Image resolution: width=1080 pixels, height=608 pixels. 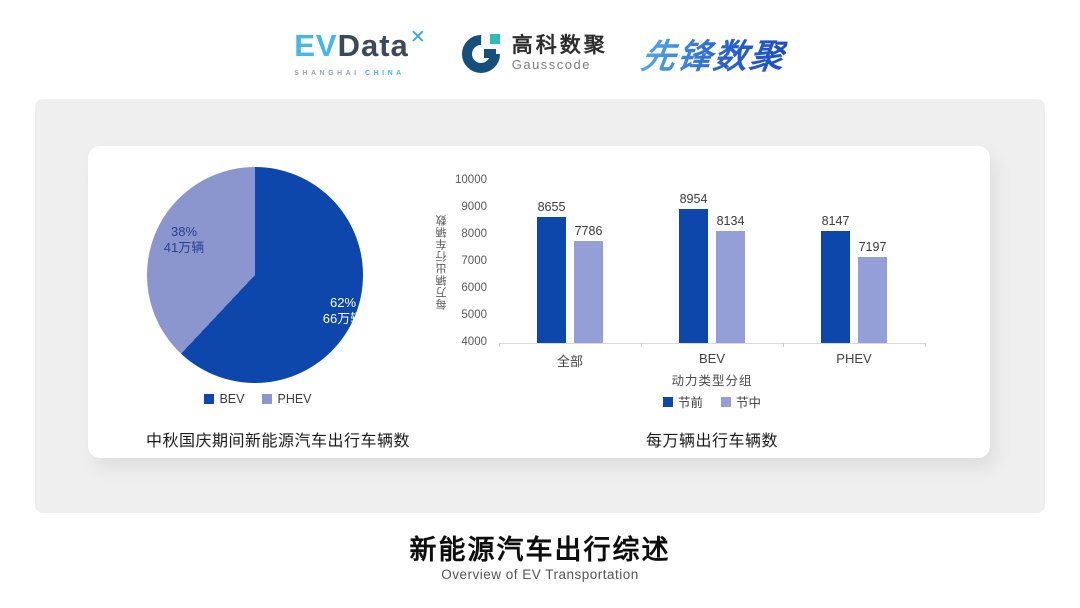 What do you see at coordinates (474, 288) in the screenshot?
I see `y-tick-label: 6000` at bounding box center [474, 288].